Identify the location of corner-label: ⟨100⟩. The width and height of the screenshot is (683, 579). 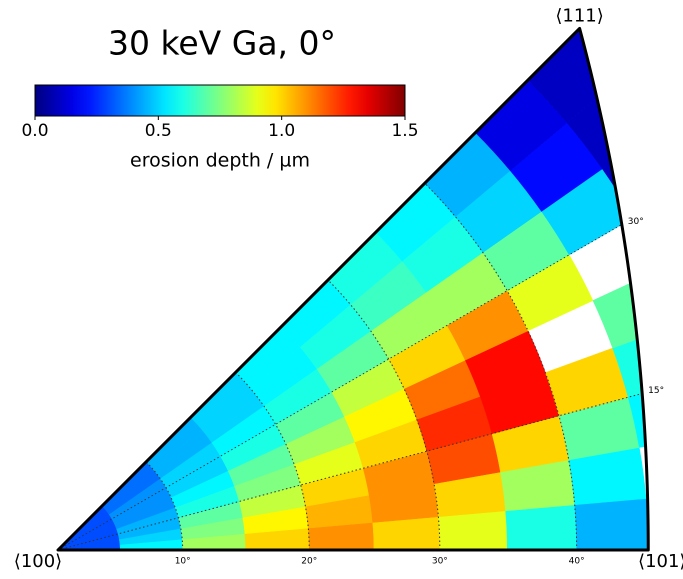
(38, 561).